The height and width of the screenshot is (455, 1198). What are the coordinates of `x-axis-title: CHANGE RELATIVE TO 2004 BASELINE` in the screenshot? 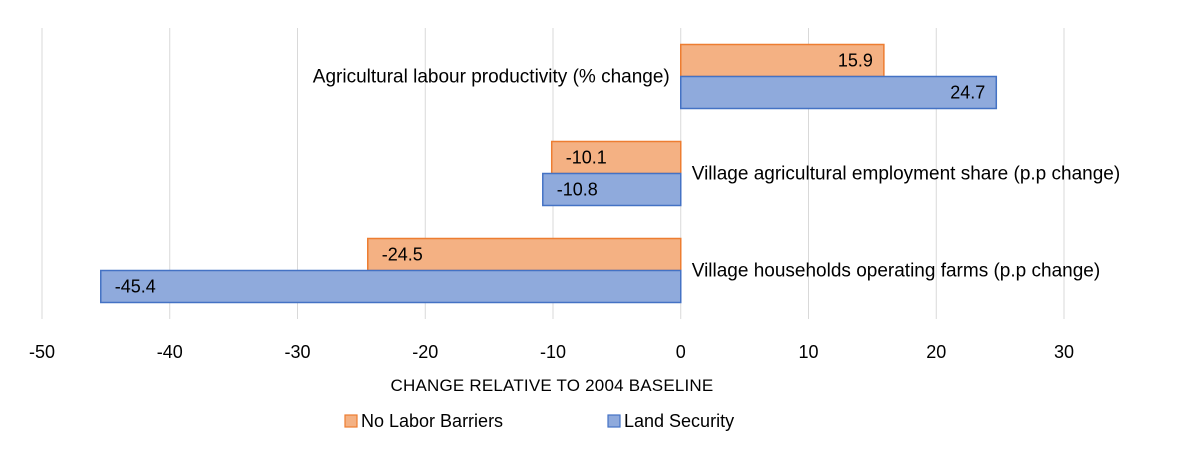 It's located at (552, 385).